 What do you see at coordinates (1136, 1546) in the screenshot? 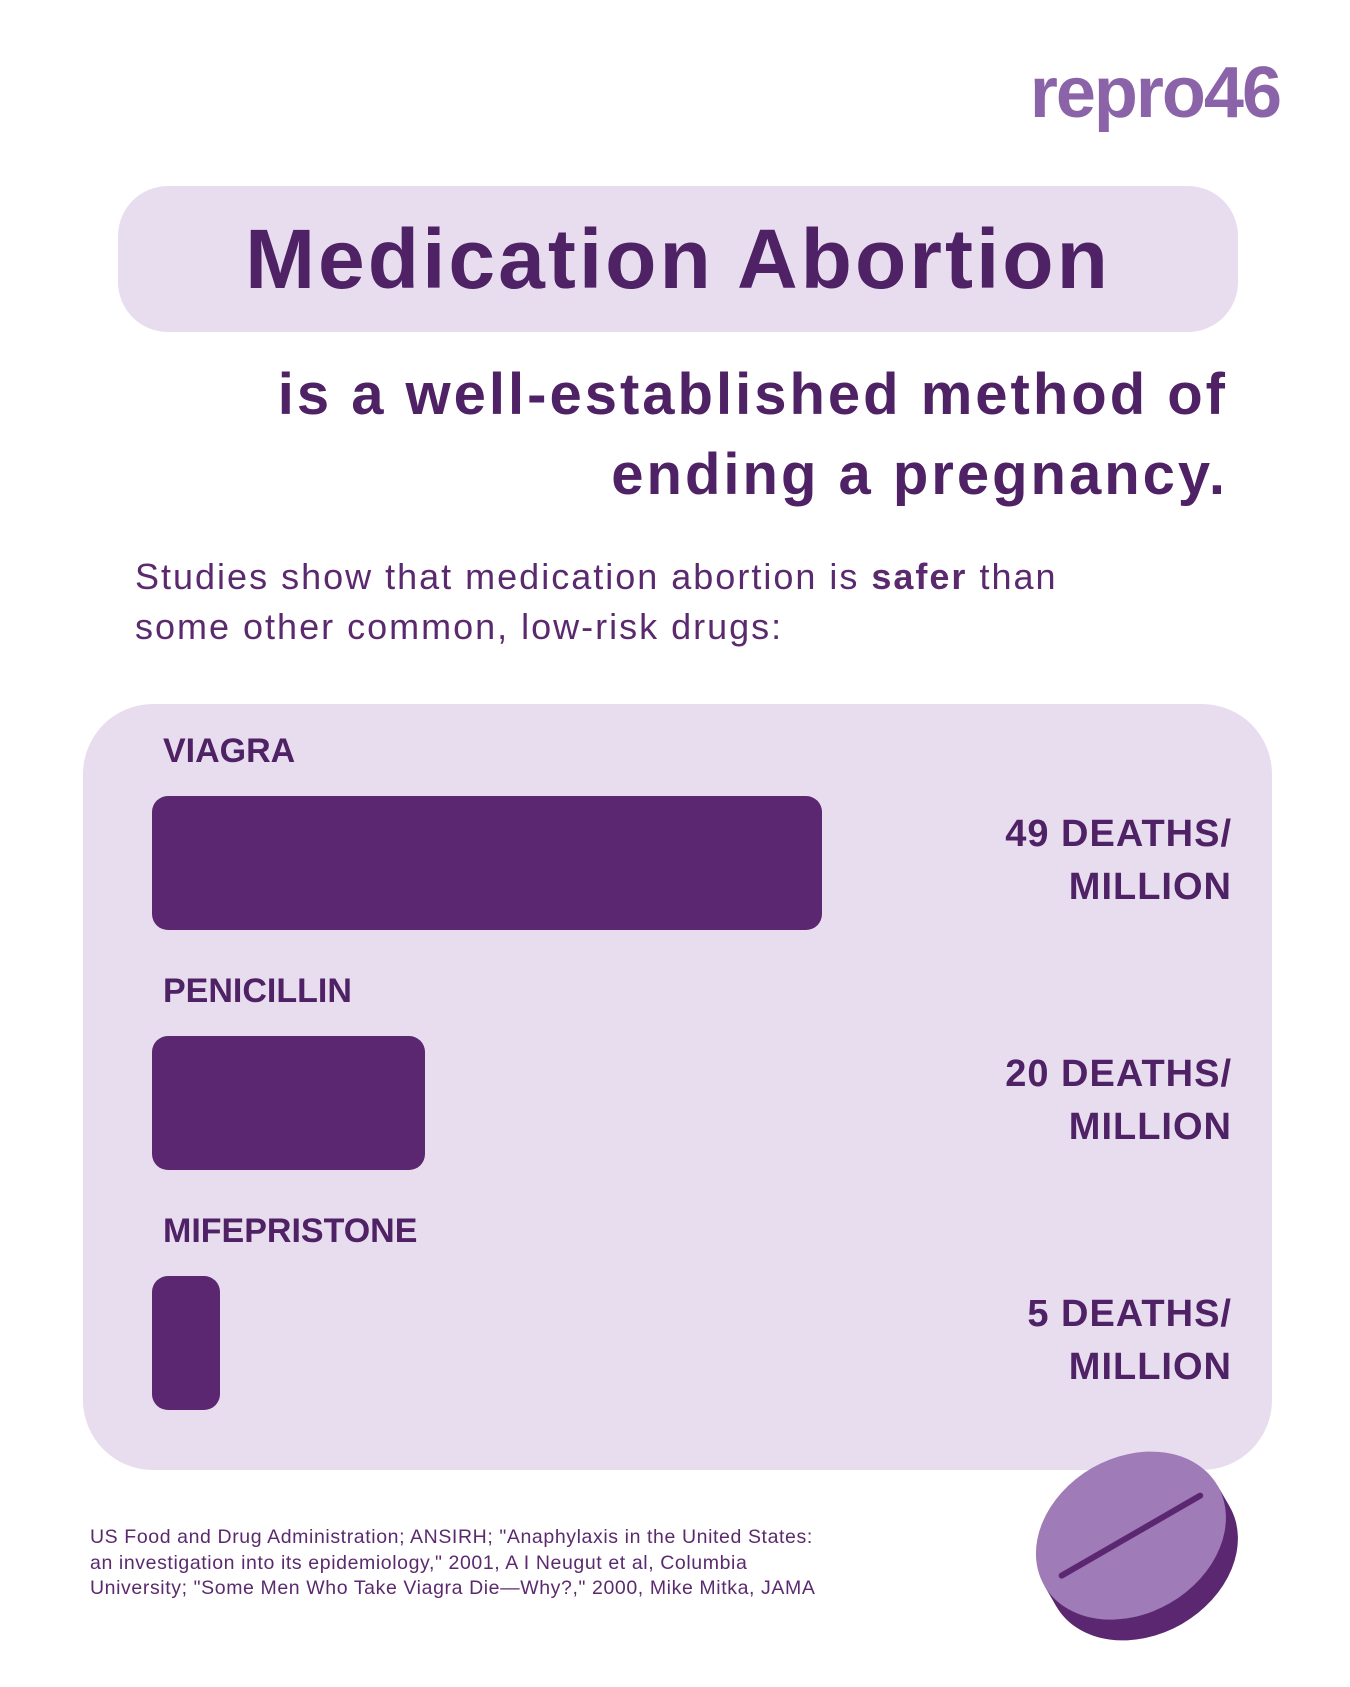
I see `pill-icon` at bounding box center [1136, 1546].